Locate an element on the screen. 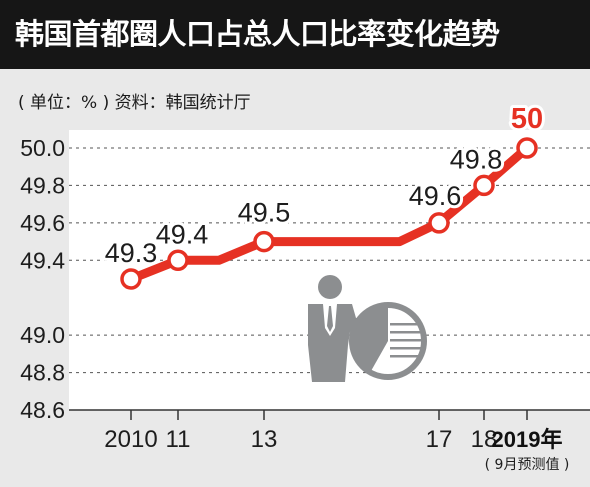 The height and width of the screenshot is (487, 590). data-label: 49.5 is located at coordinates (264, 213).